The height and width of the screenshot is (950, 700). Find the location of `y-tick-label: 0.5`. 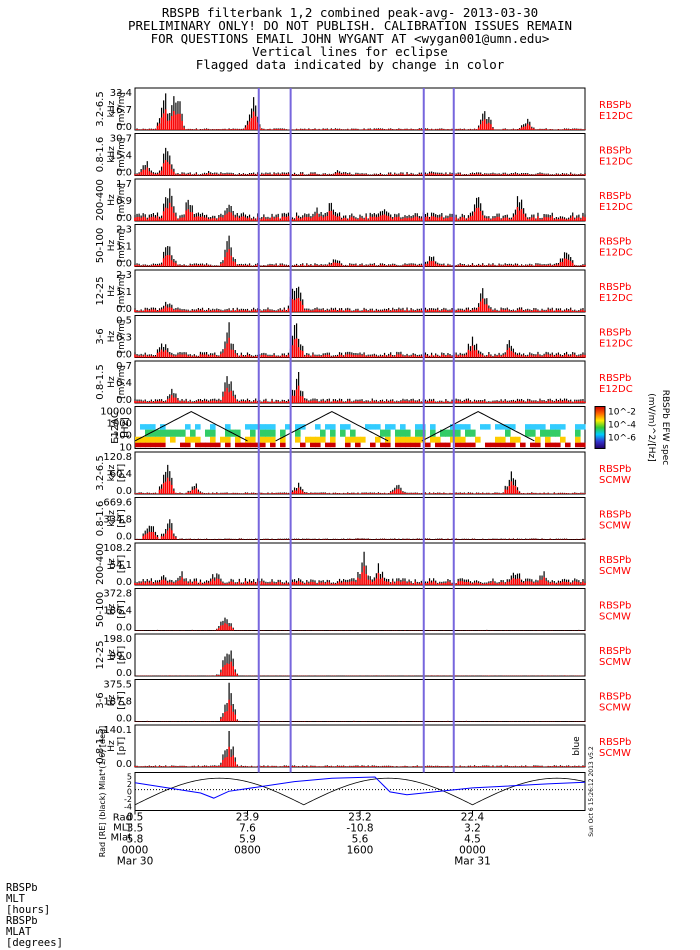

y-tick-label: 0.5 is located at coordinates (124, 321).